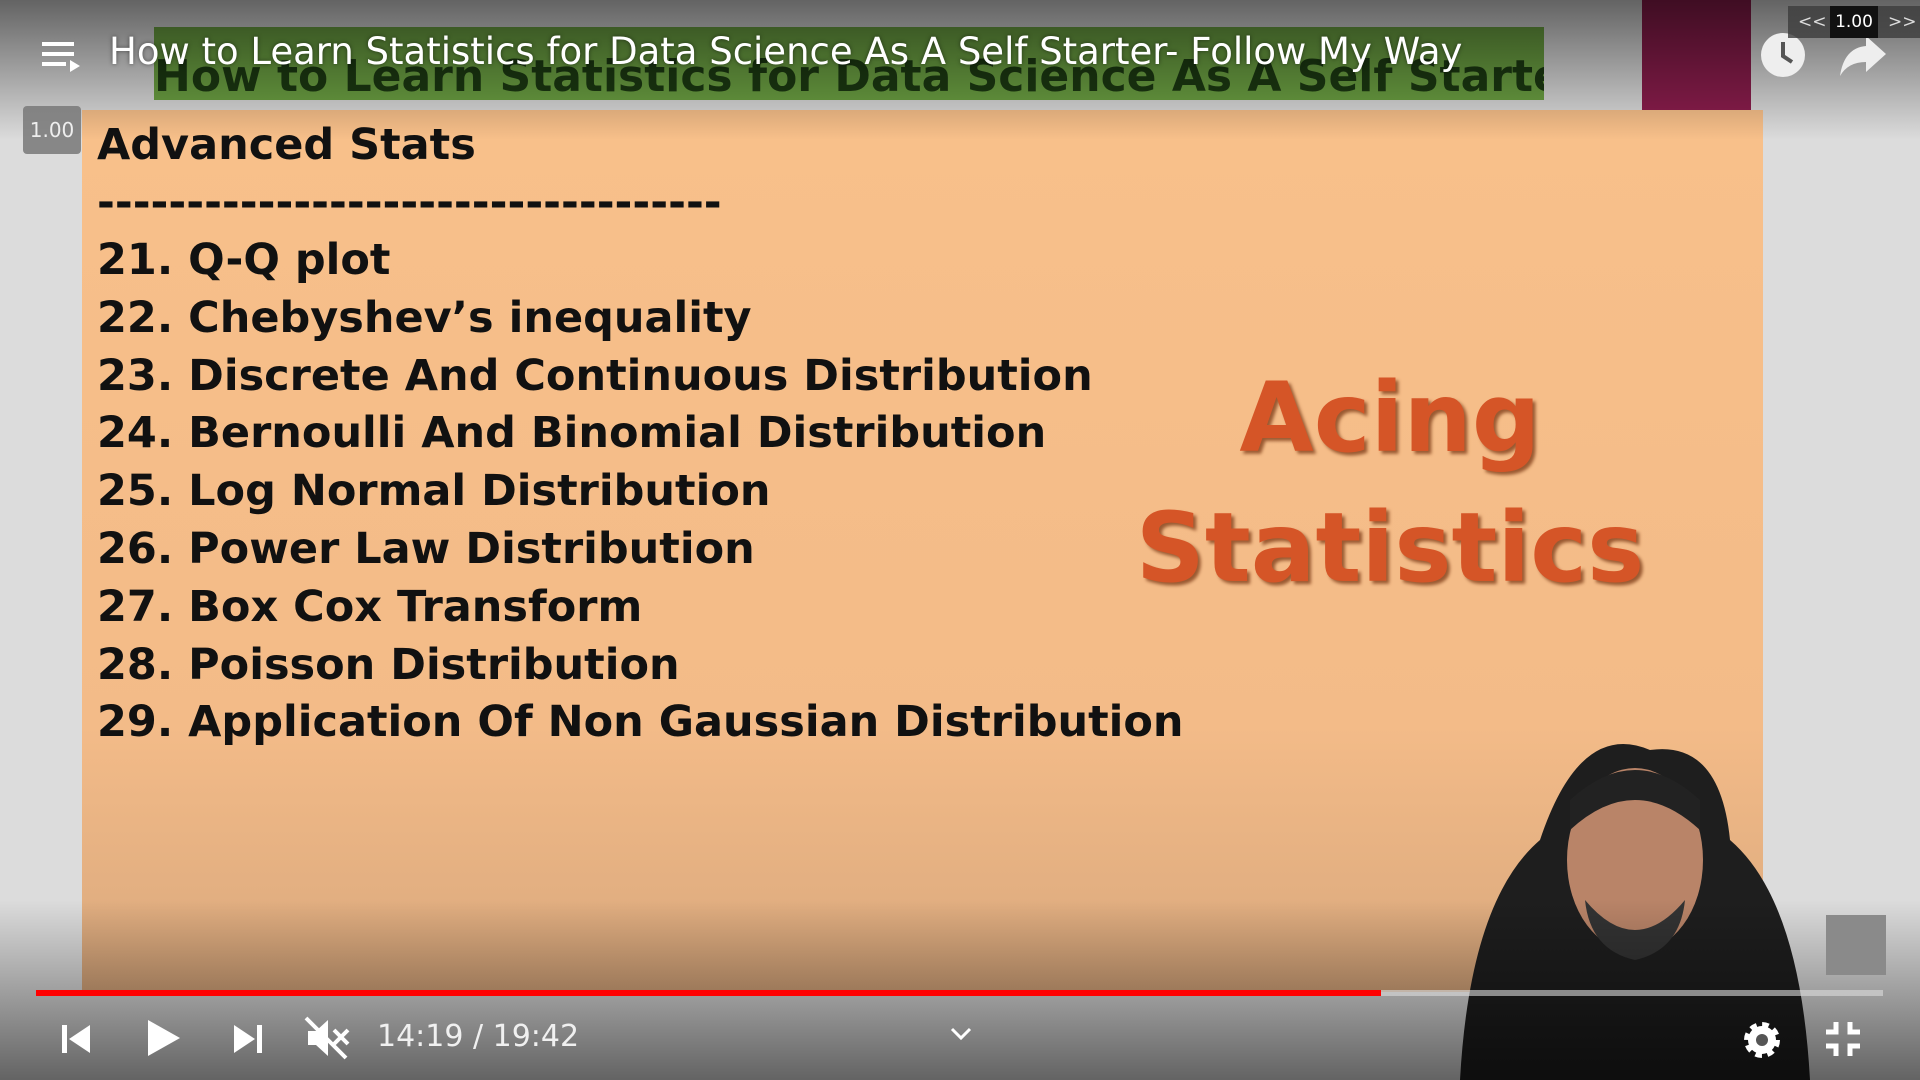  Describe the element at coordinates (52, 130) in the screenshot. I see `speed-badge: 1.00` at that location.